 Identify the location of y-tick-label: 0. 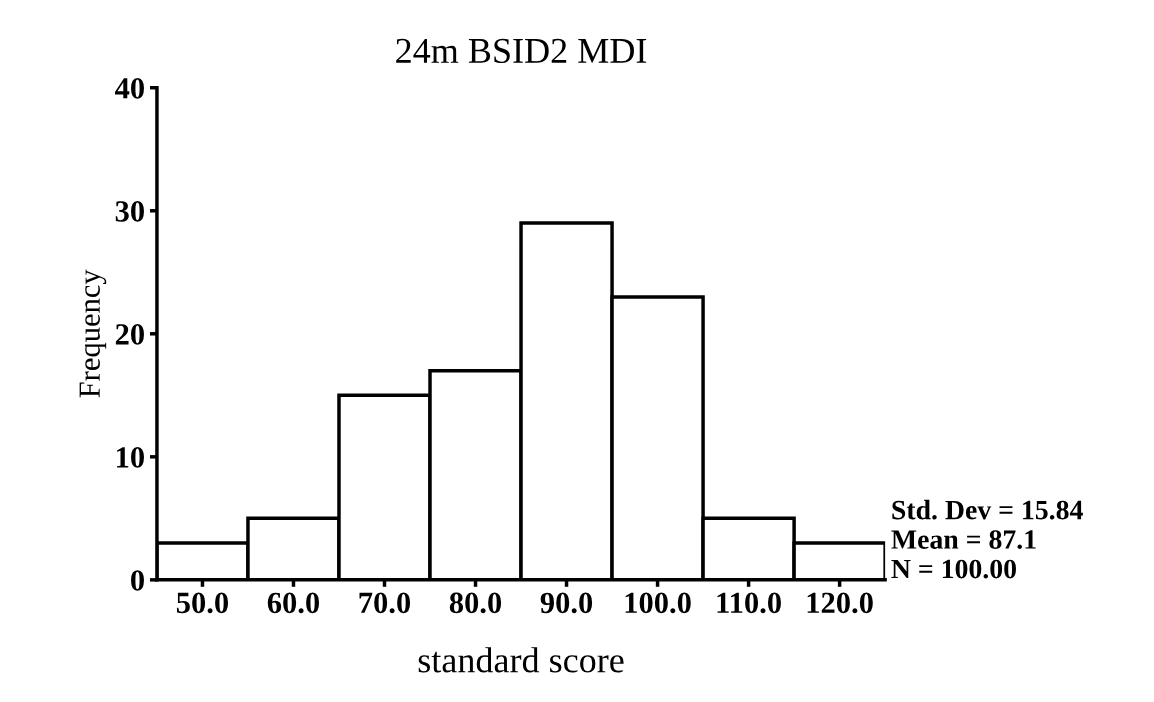
(137, 580).